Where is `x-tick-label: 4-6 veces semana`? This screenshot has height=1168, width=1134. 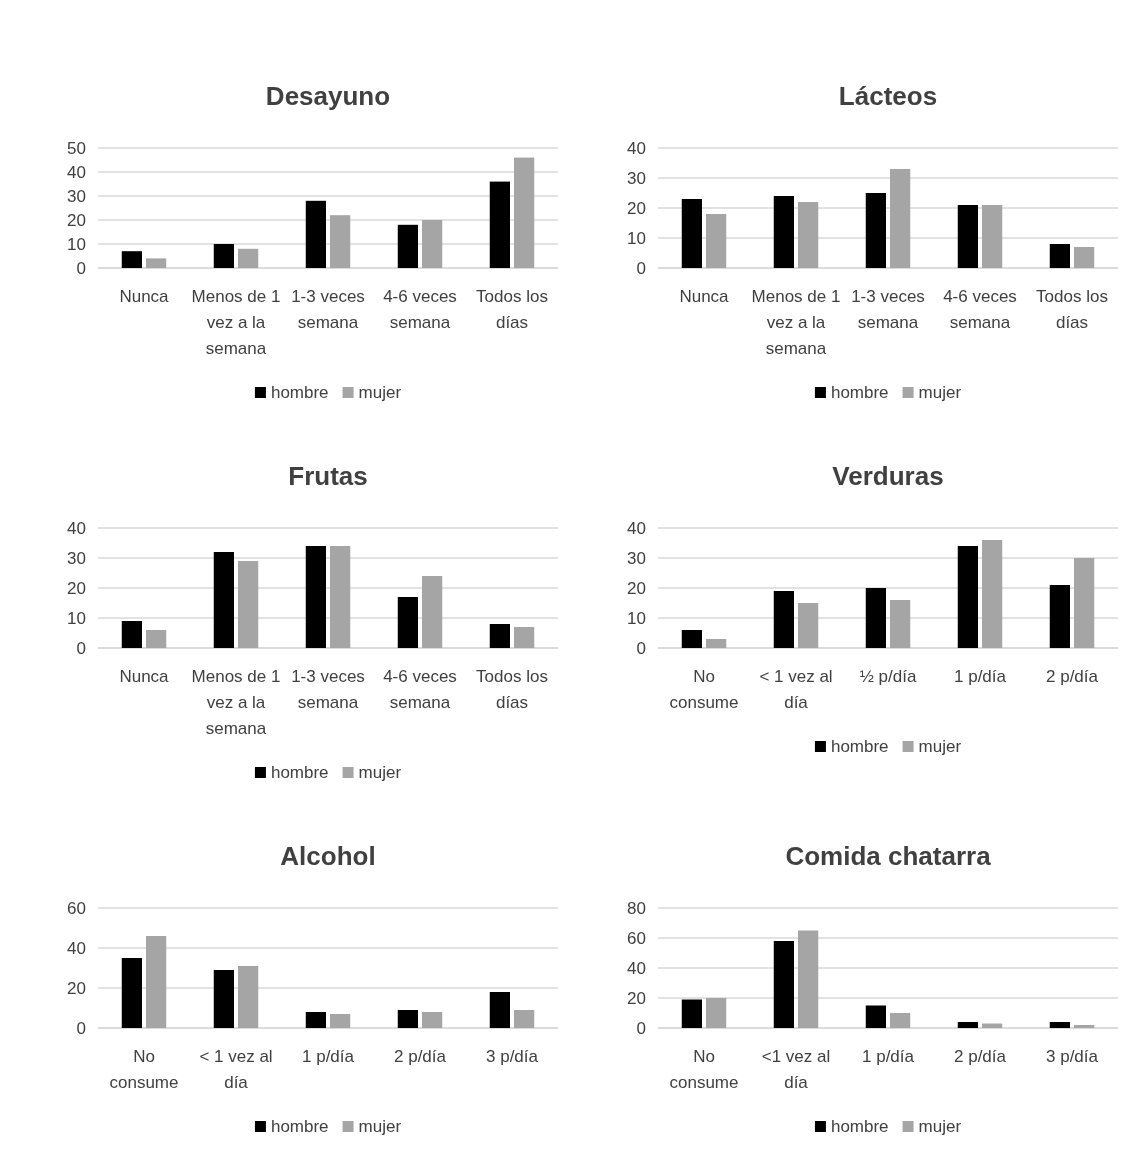 x-tick-label: 4-6 veces semana is located at coordinates (980, 309).